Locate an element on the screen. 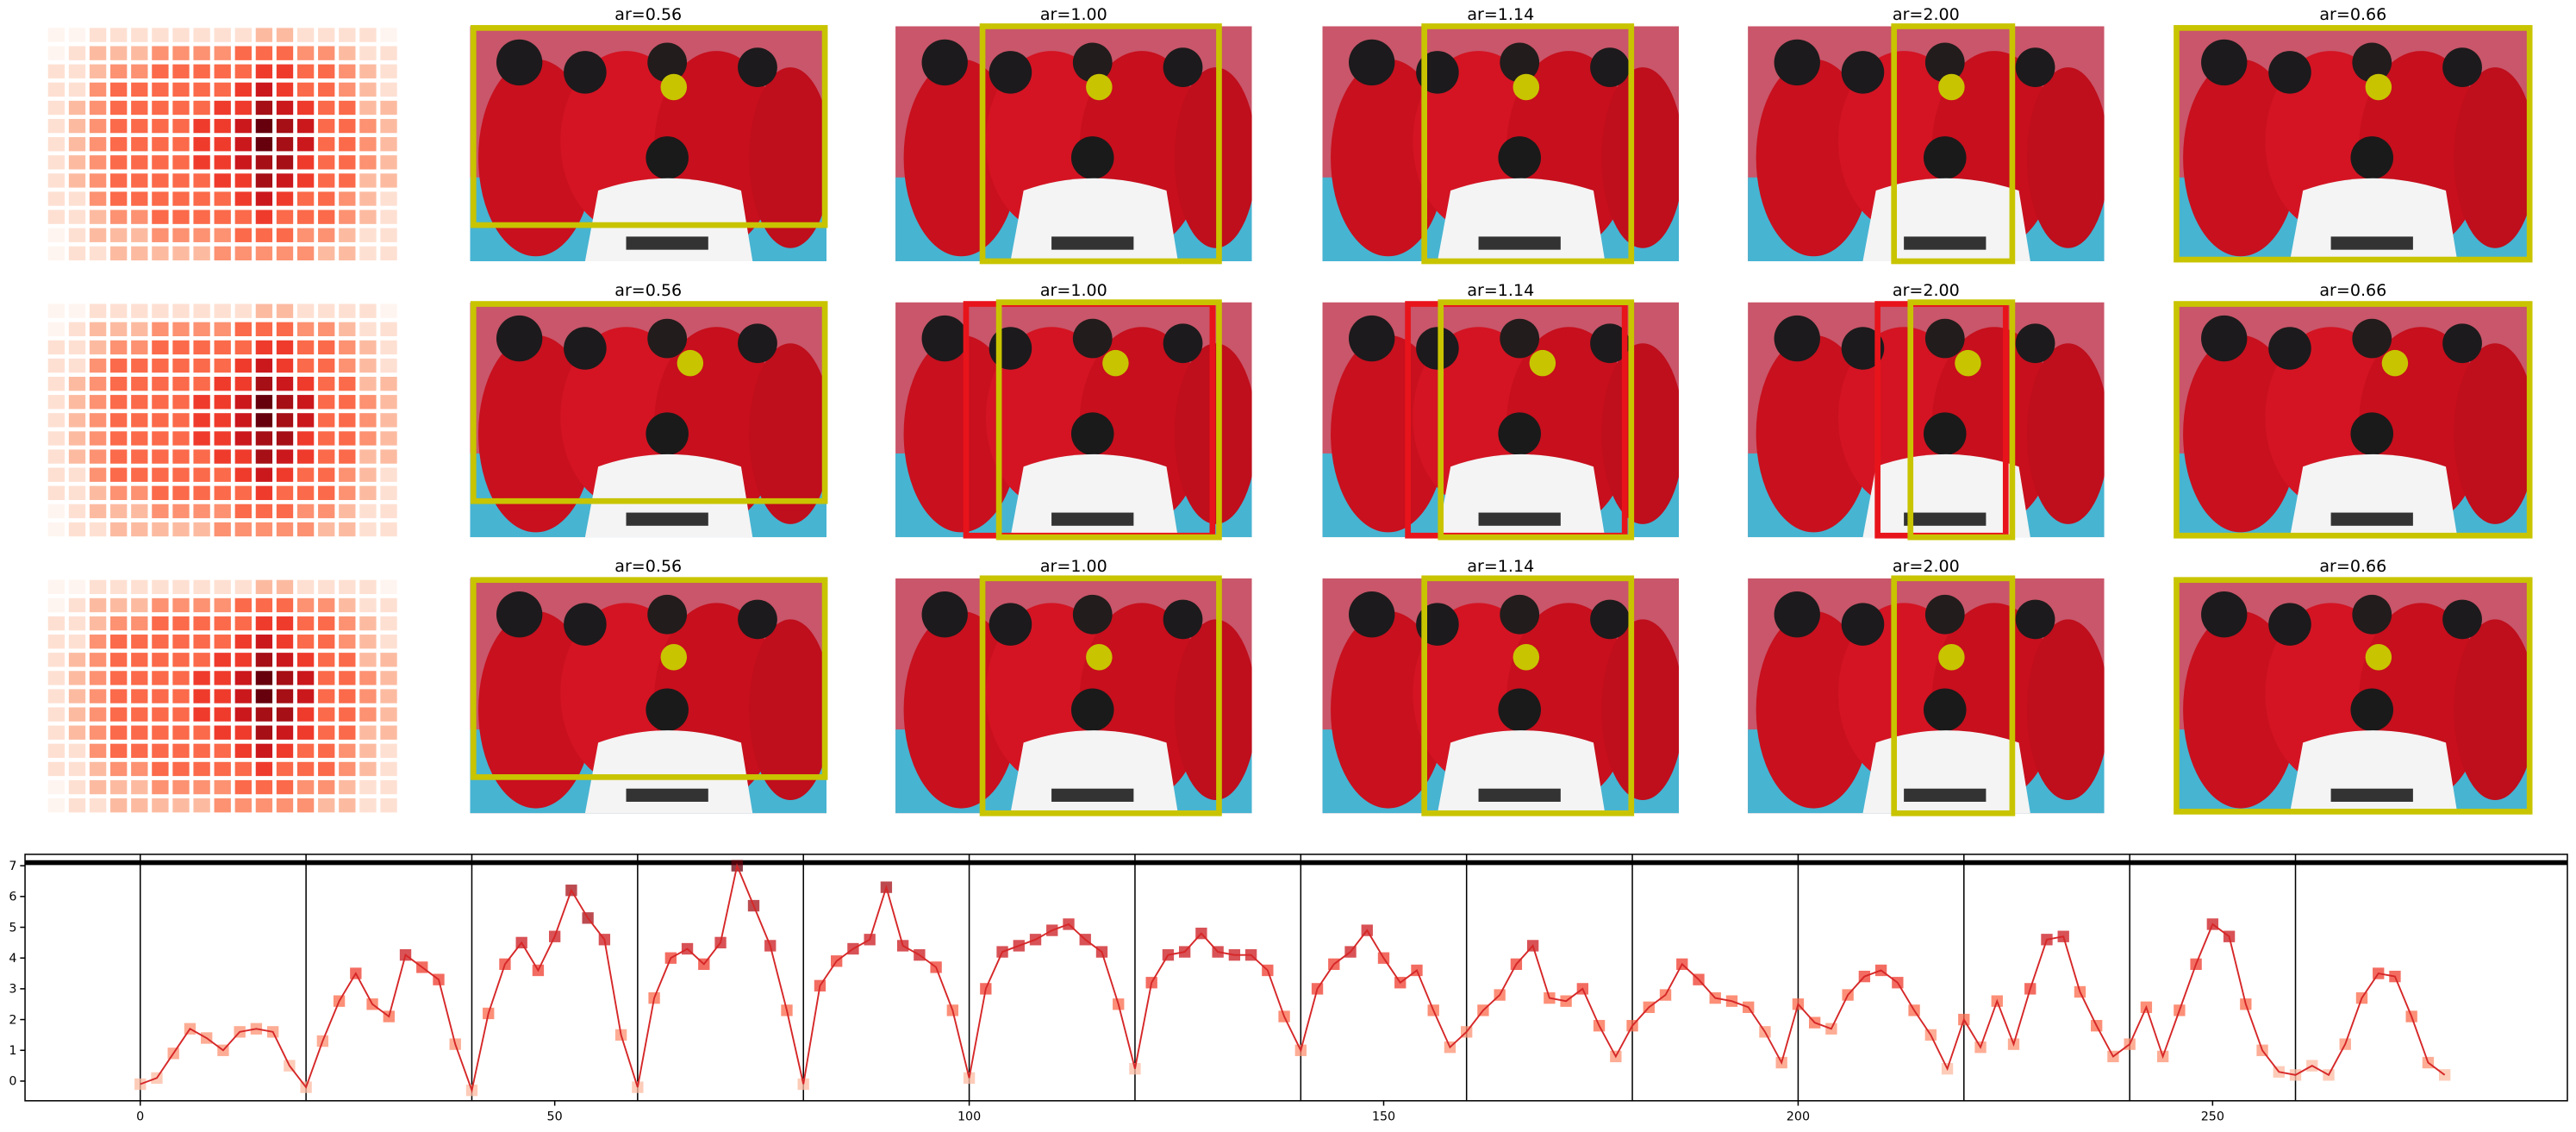  panel-title: ar=2.00 is located at coordinates (1926, 566).